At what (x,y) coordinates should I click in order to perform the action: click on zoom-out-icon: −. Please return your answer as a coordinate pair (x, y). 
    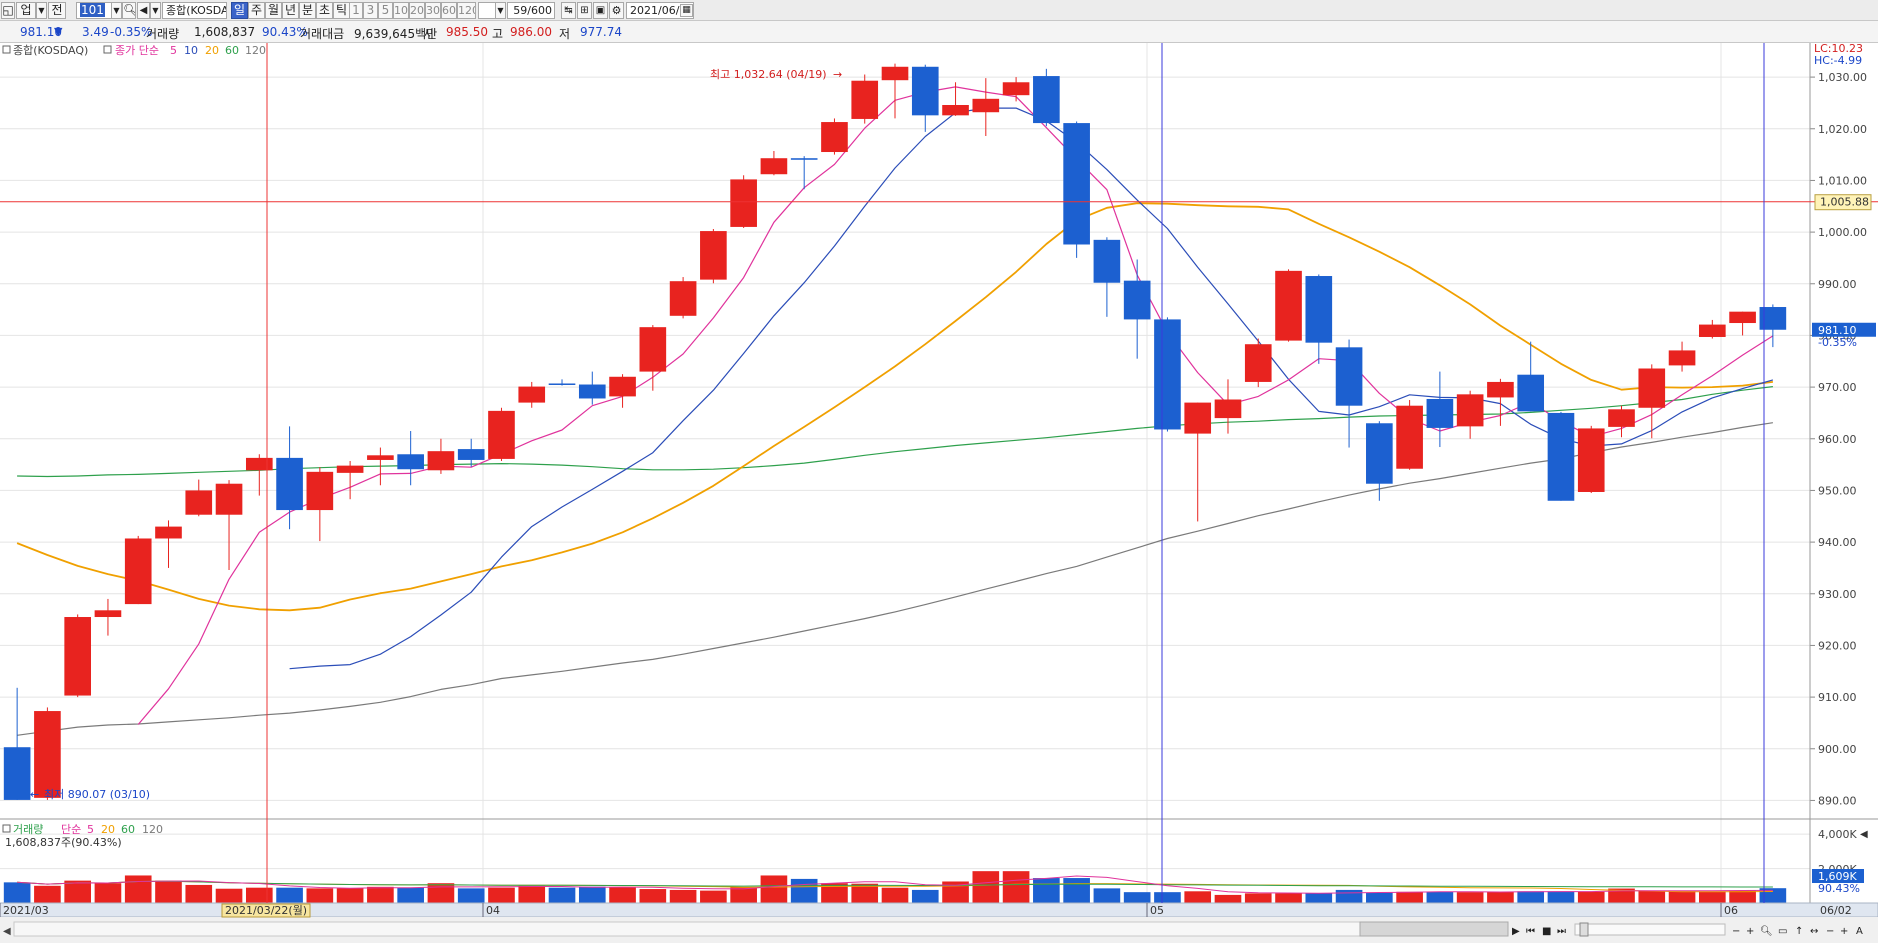
    Looking at the image, I should click on (1736, 931).